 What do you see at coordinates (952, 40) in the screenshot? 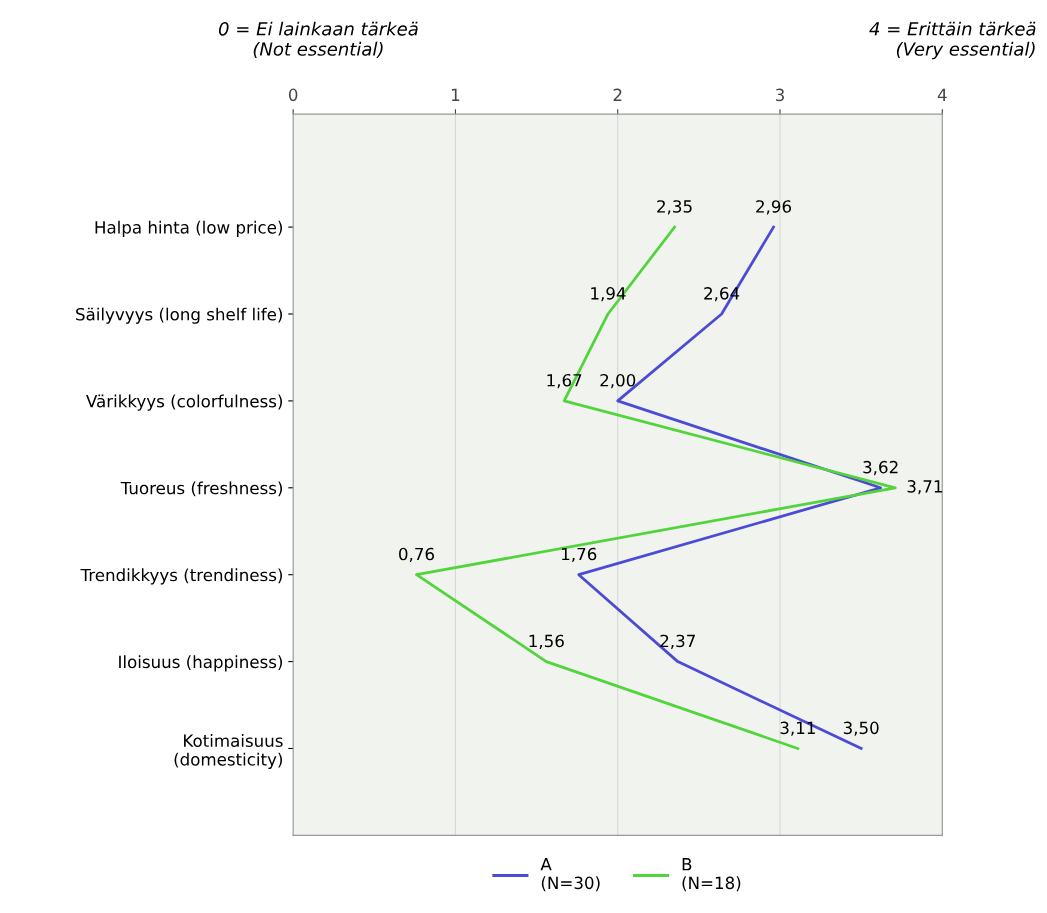
I see `text: 4 = Erittäin tärkeä (Very essential)` at bounding box center [952, 40].